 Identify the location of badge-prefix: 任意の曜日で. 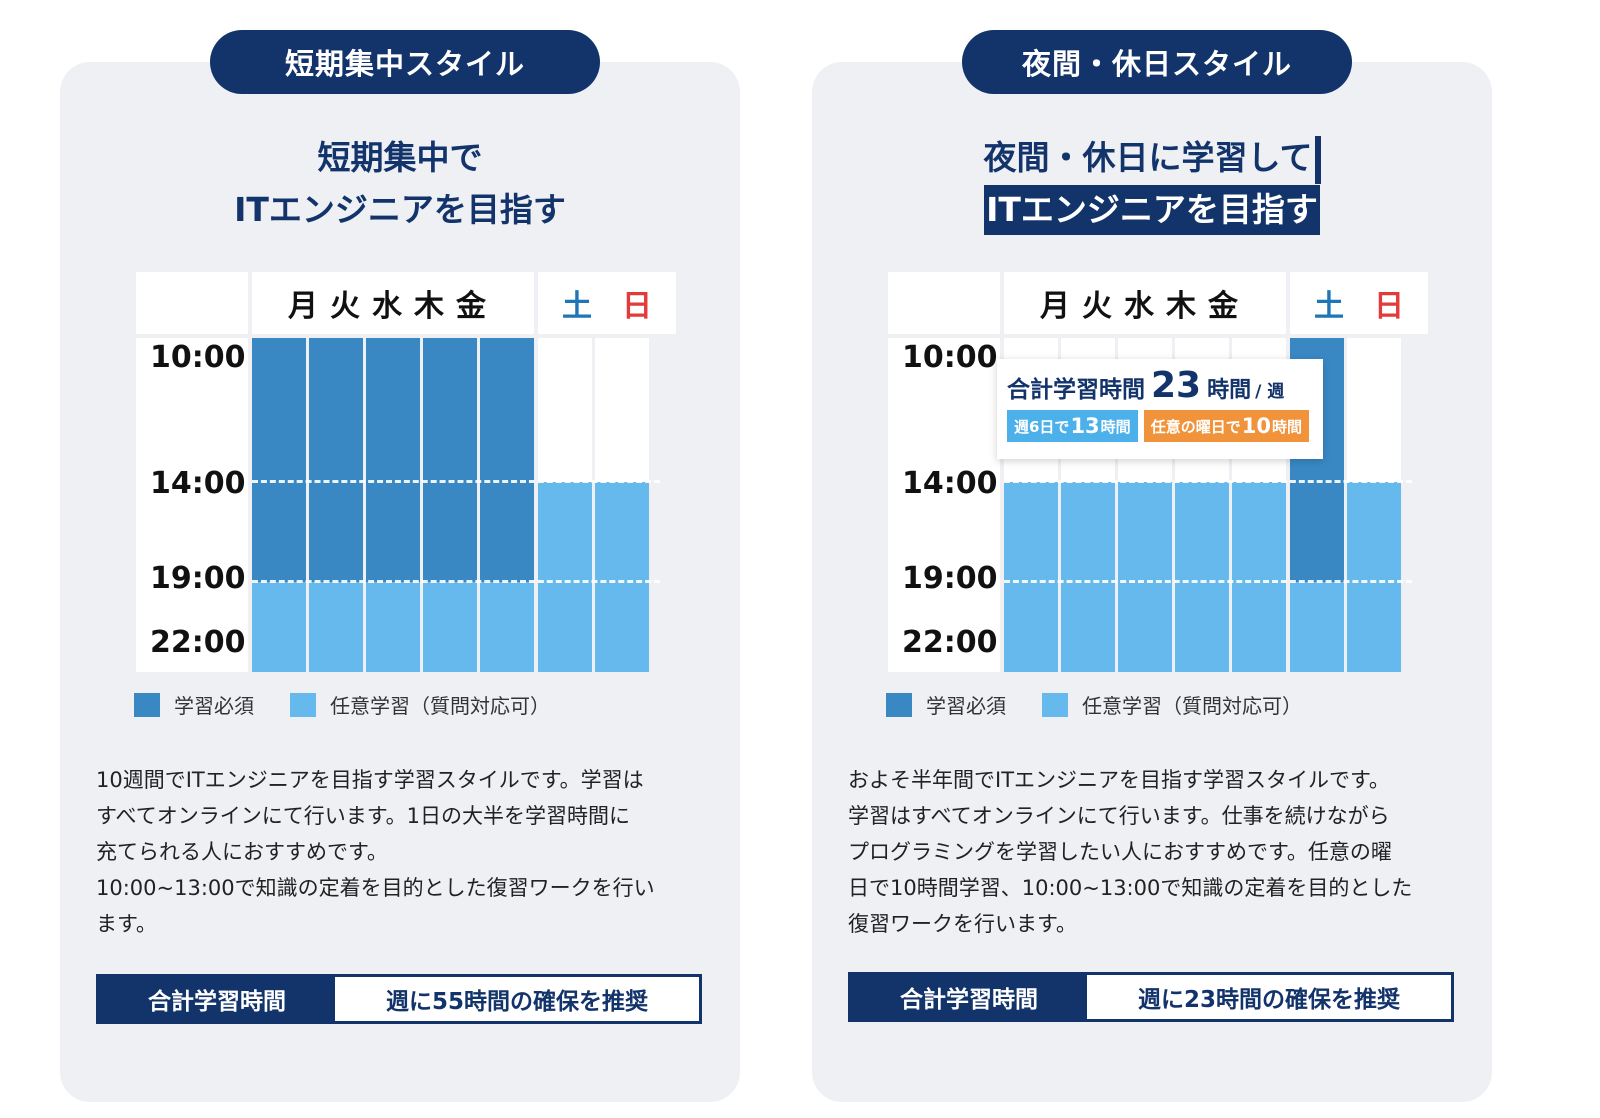
(1195, 426).